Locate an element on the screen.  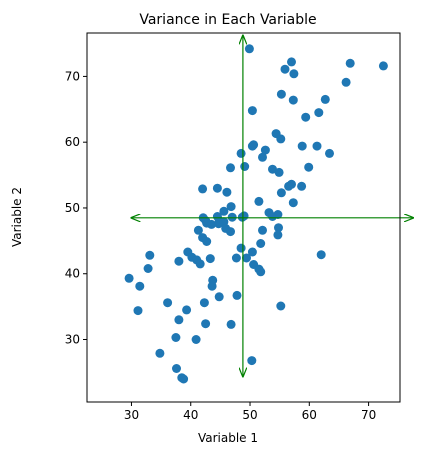
x-tick-label: 60 is located at coordinates (309, 415).